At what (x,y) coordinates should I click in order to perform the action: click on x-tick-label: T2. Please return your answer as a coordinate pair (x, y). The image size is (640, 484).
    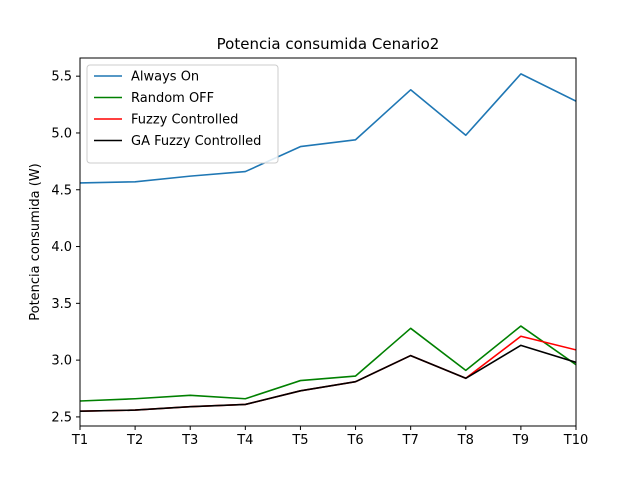
    Looking at the image, I should click on (134, 440).